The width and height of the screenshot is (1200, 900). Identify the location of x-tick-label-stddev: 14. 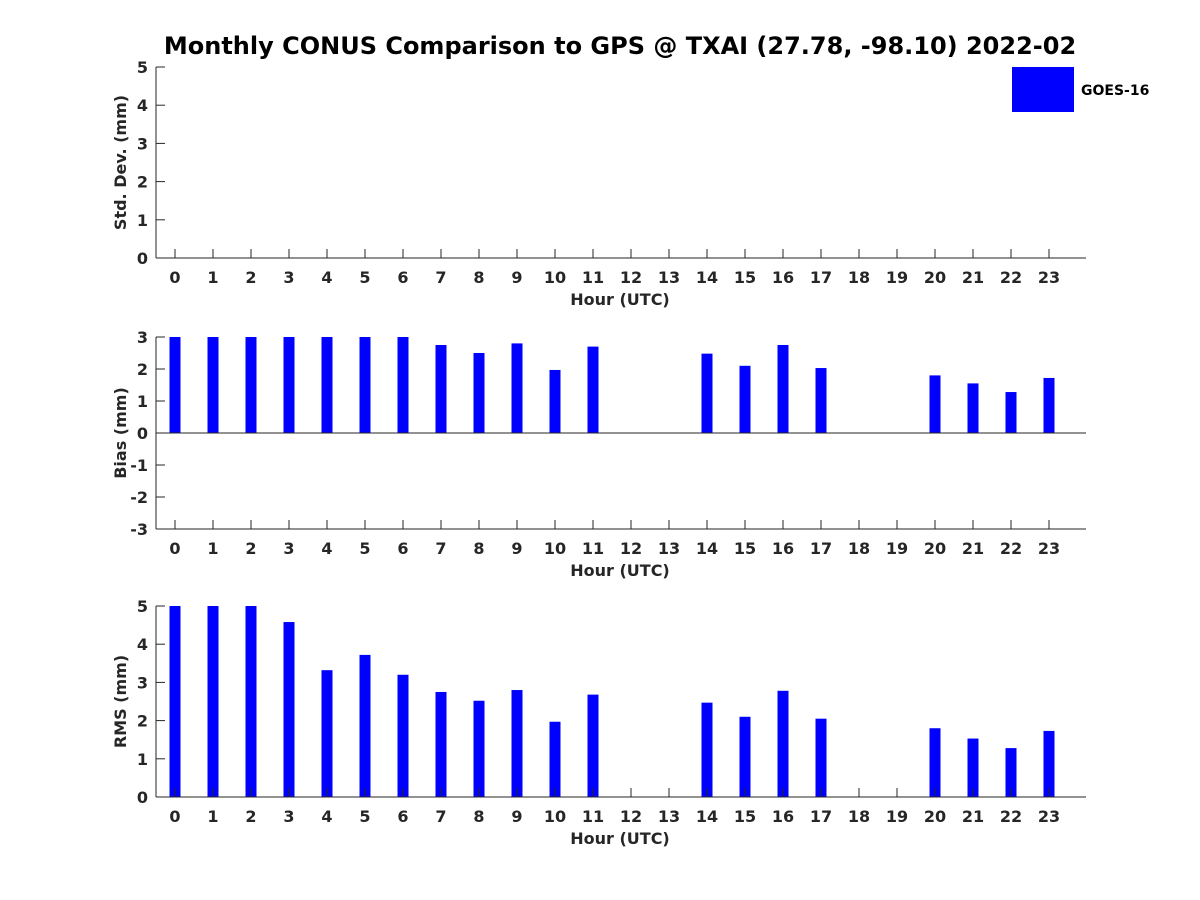
(707, 277).